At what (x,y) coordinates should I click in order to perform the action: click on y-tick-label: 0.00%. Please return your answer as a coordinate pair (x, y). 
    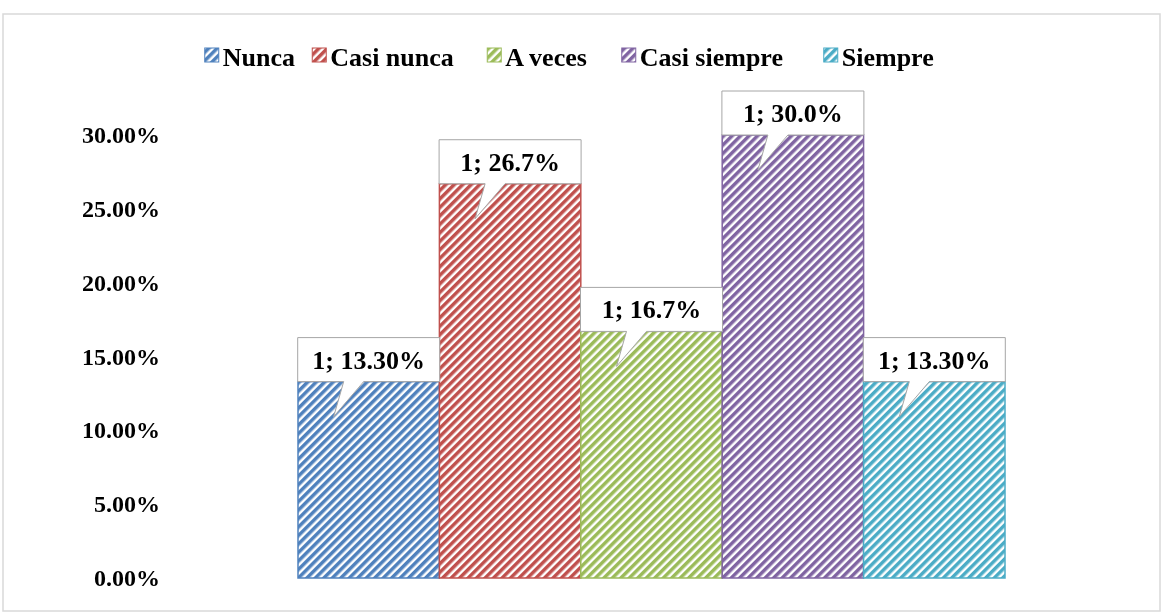
    Looking at the image, I should click on (127, 578).